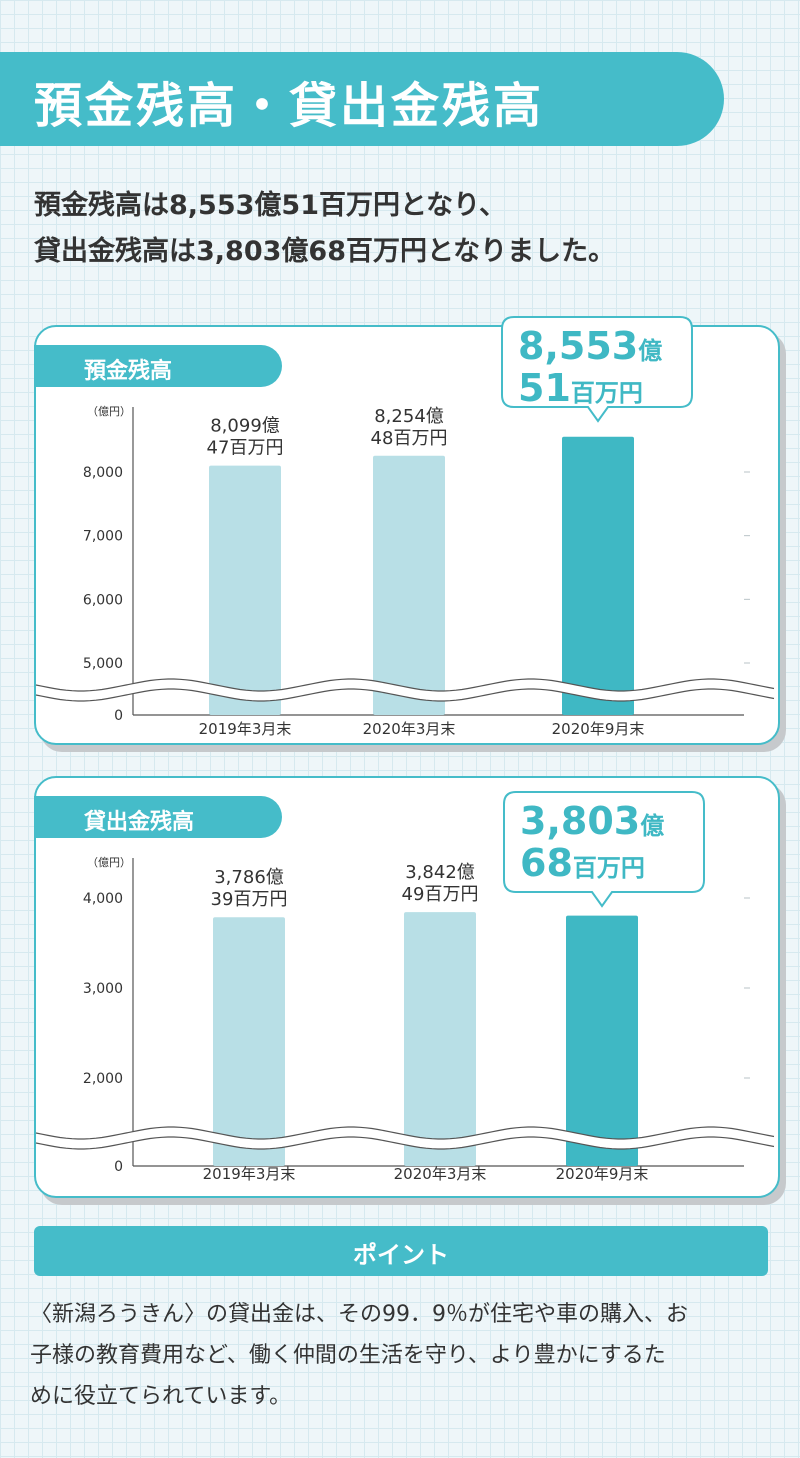 The height and width of the screenshot is (1458, 800). Describe the element at coordinates (139, 822) in the screenshot. I see `loan-chart-title: 貸出金残高` at that location.